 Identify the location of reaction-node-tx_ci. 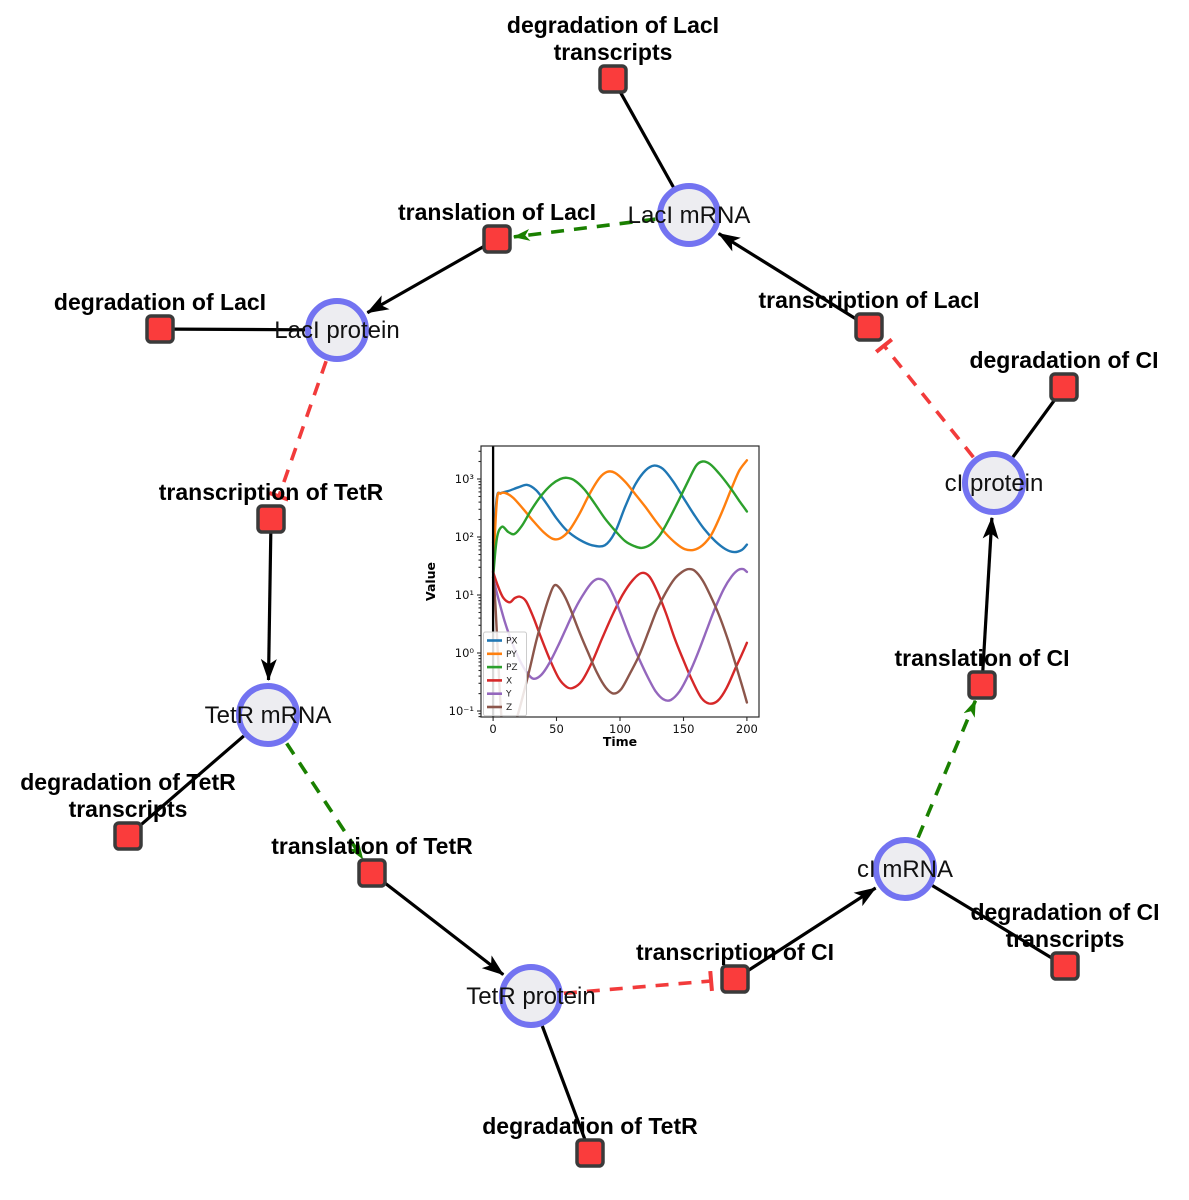
(735, 979).